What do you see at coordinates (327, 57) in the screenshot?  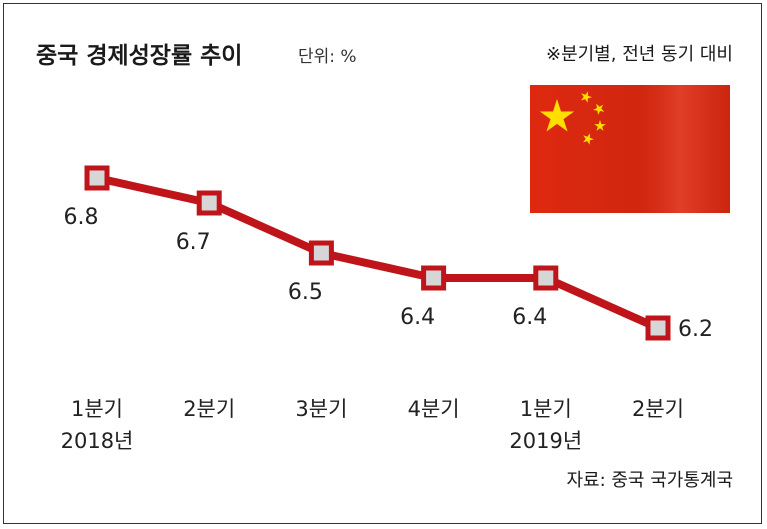 I see `unit-label: 단위: %` at bounding box center [327, 57].